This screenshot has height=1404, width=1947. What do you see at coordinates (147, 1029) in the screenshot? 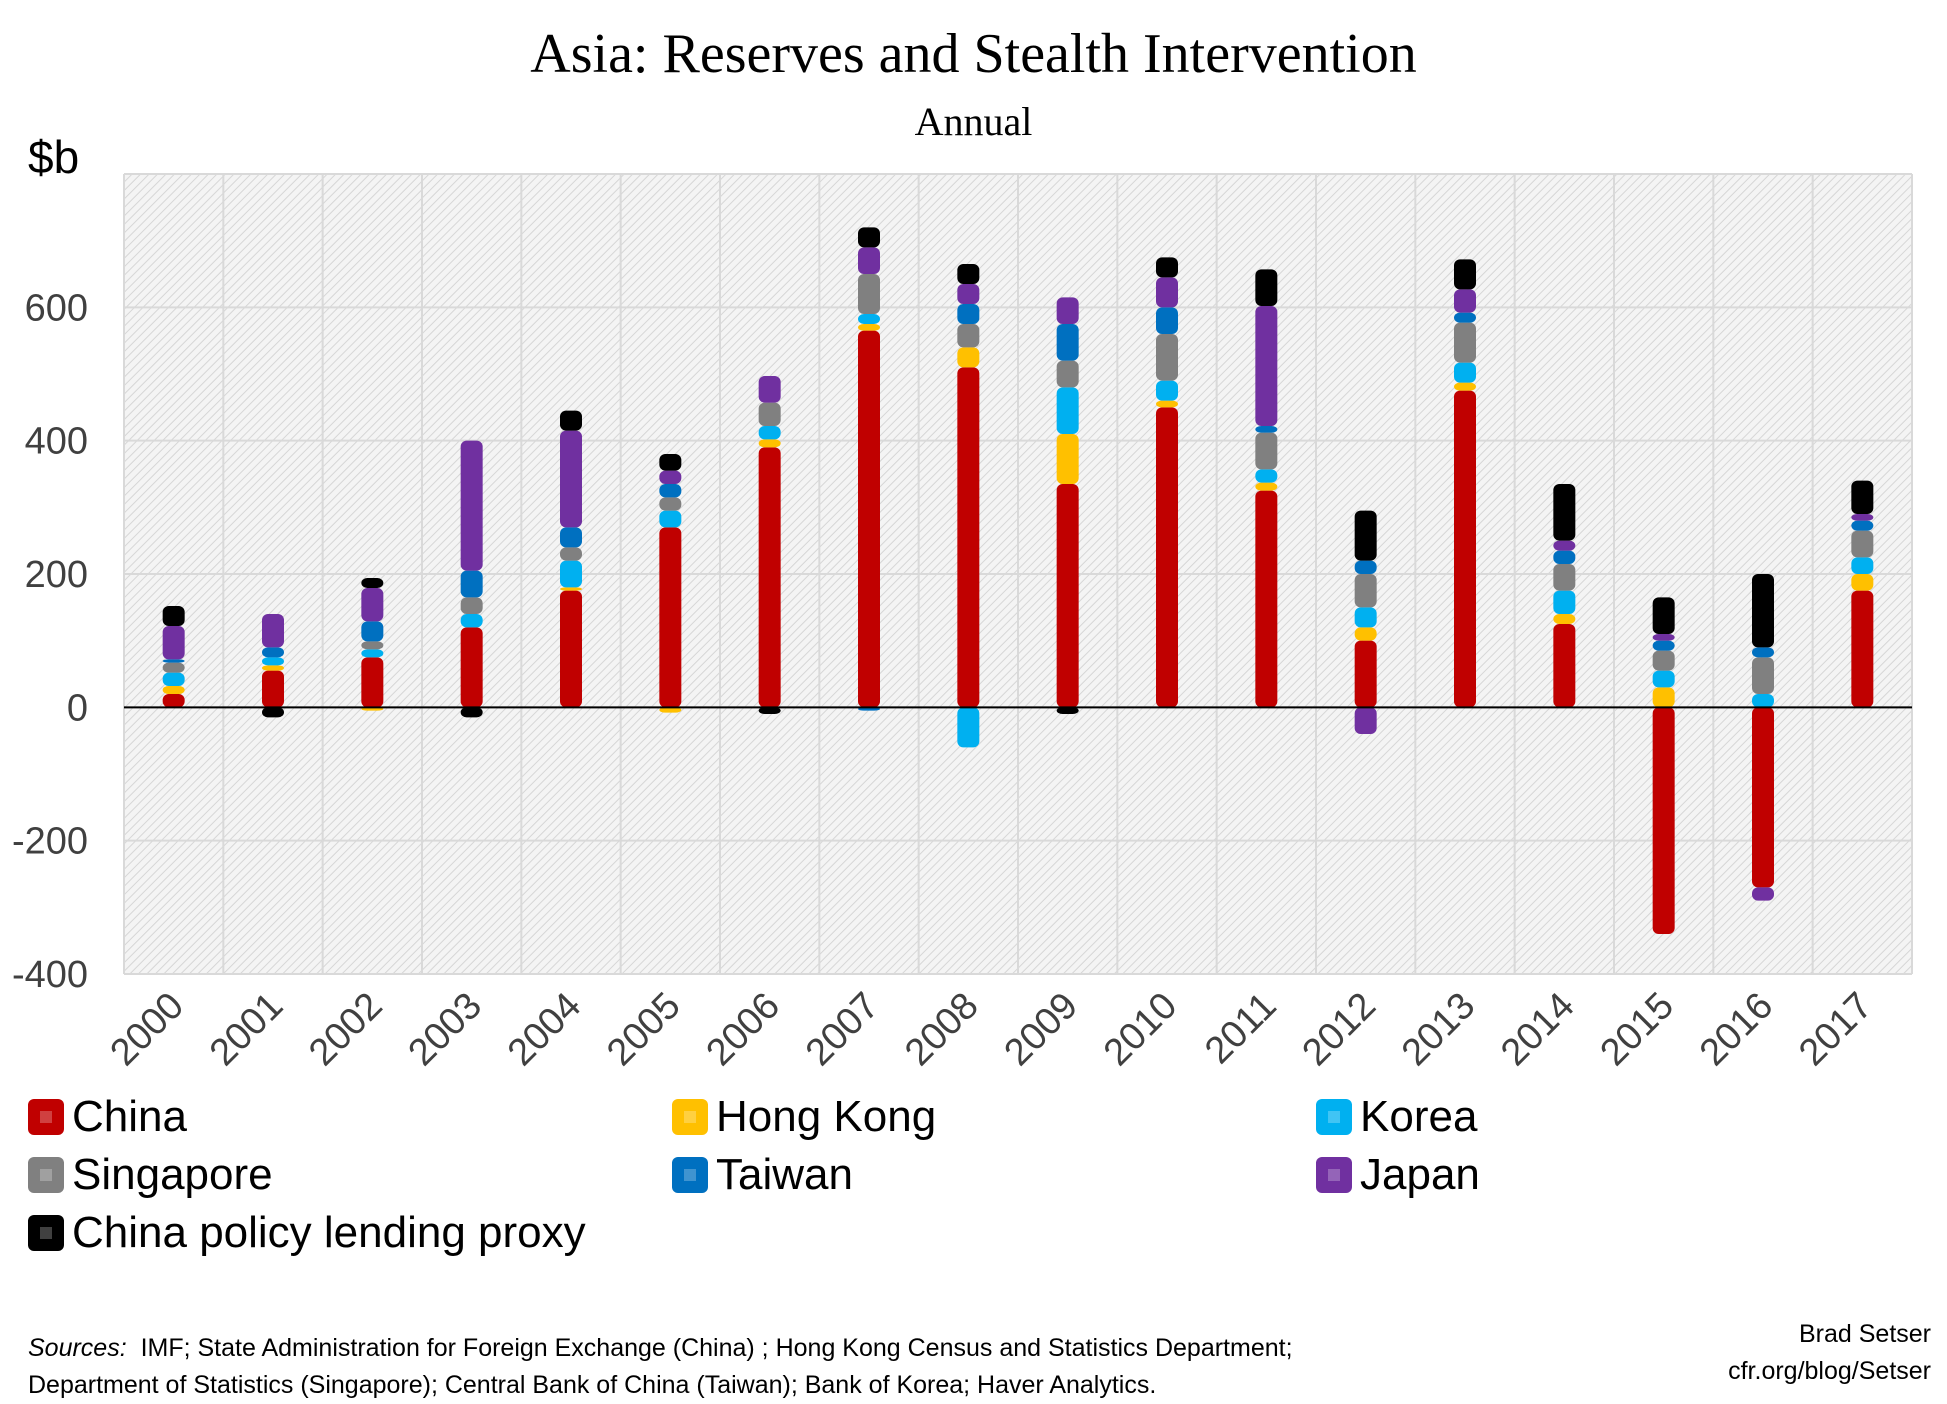
I see `x-tick-label: 2000` at bounding box center [147, 1029].